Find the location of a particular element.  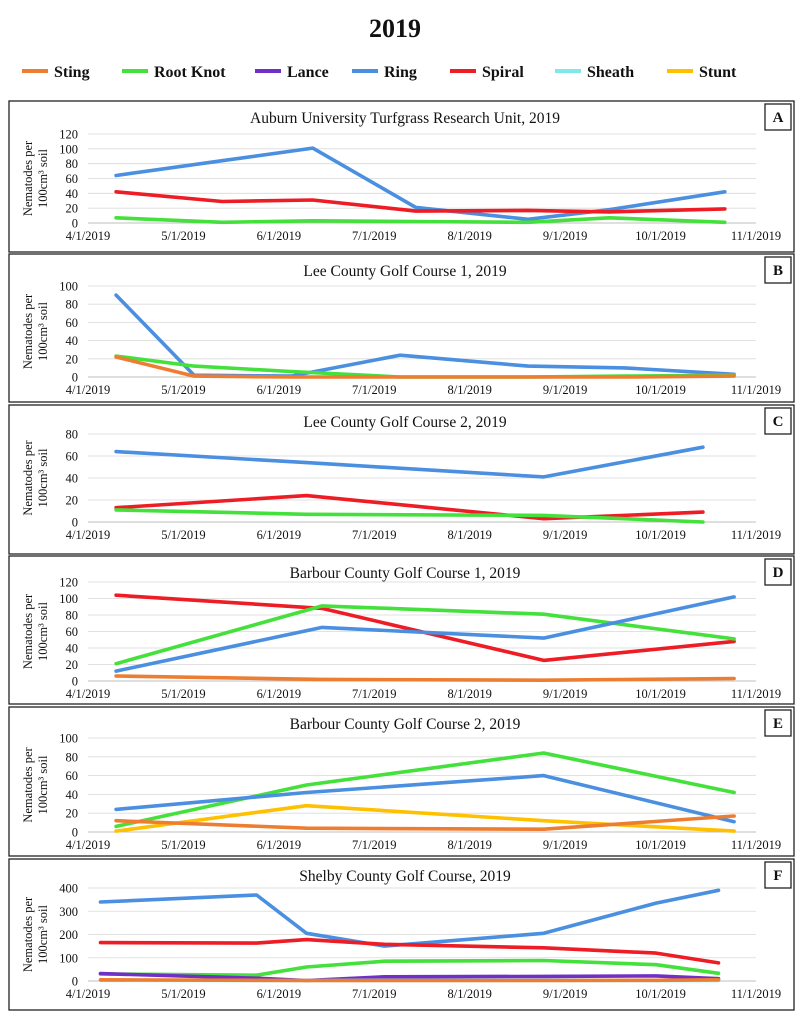

legend-label: Lance is located at coordinates (308, 72).